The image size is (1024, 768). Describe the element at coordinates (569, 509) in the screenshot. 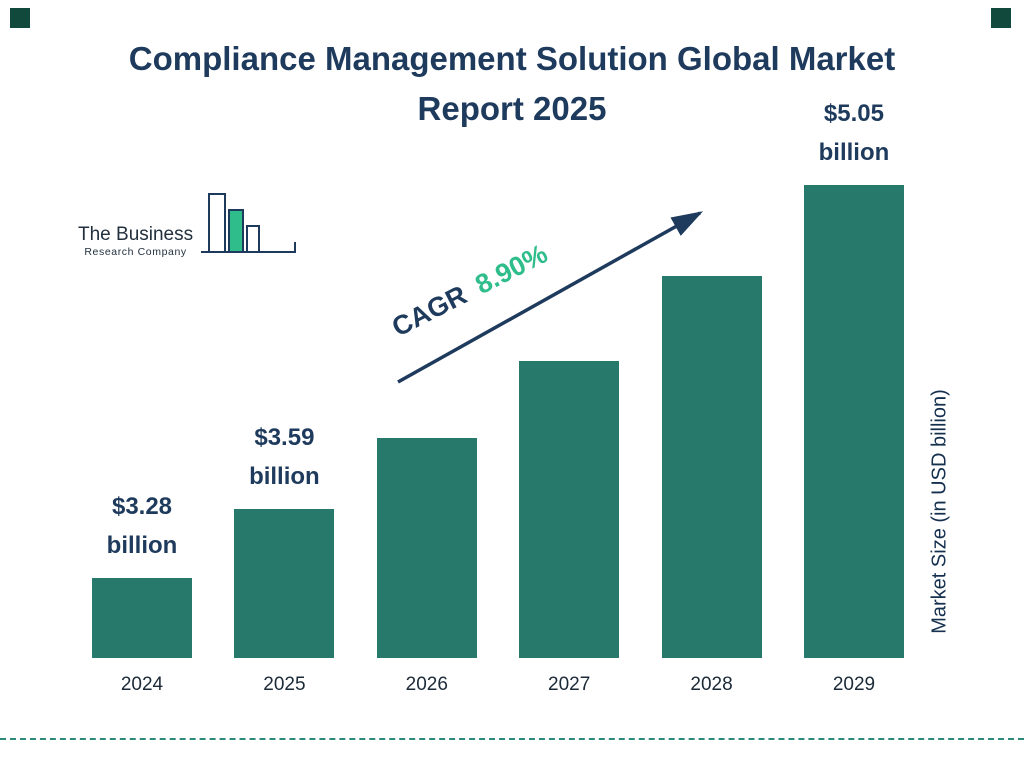

I see `bar-2027` at that location.